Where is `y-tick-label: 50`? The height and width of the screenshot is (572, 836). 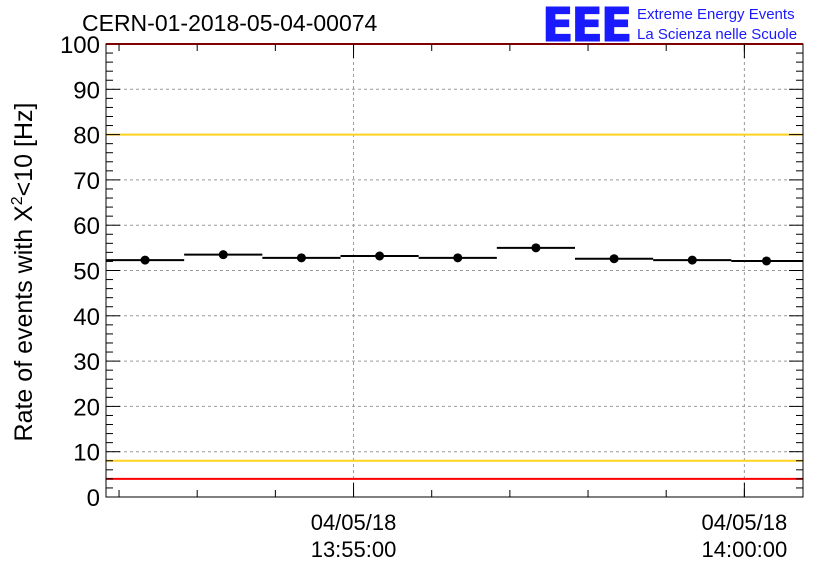
y-tick-label: 50 is located at coordinates (86, 272).